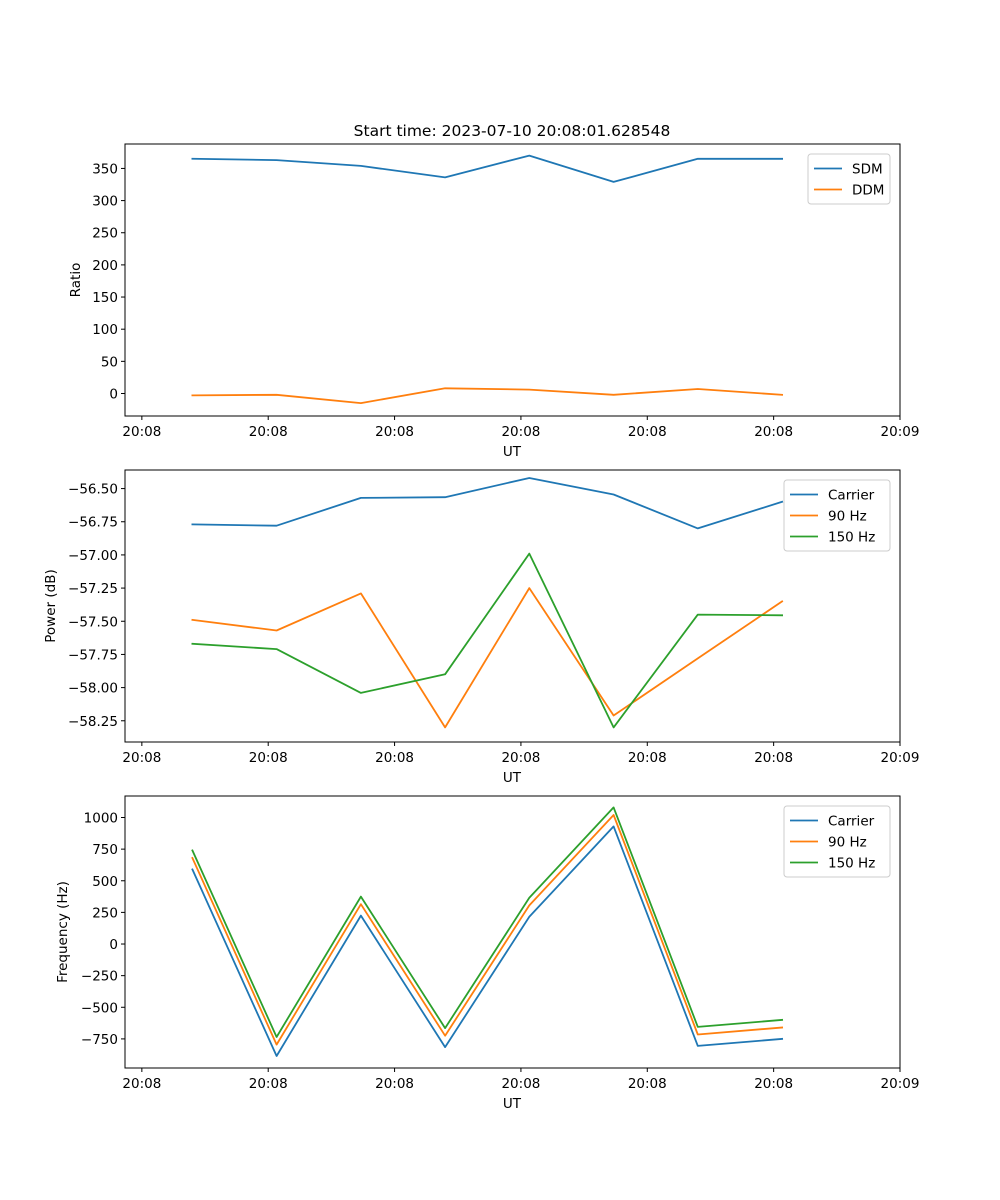 Image resolution: width=1000 pixels, height=1200 pixels. Describe the element at coordinates (93, 689) in the screenshot. I see `y-tick-label: −58.00` at that location.